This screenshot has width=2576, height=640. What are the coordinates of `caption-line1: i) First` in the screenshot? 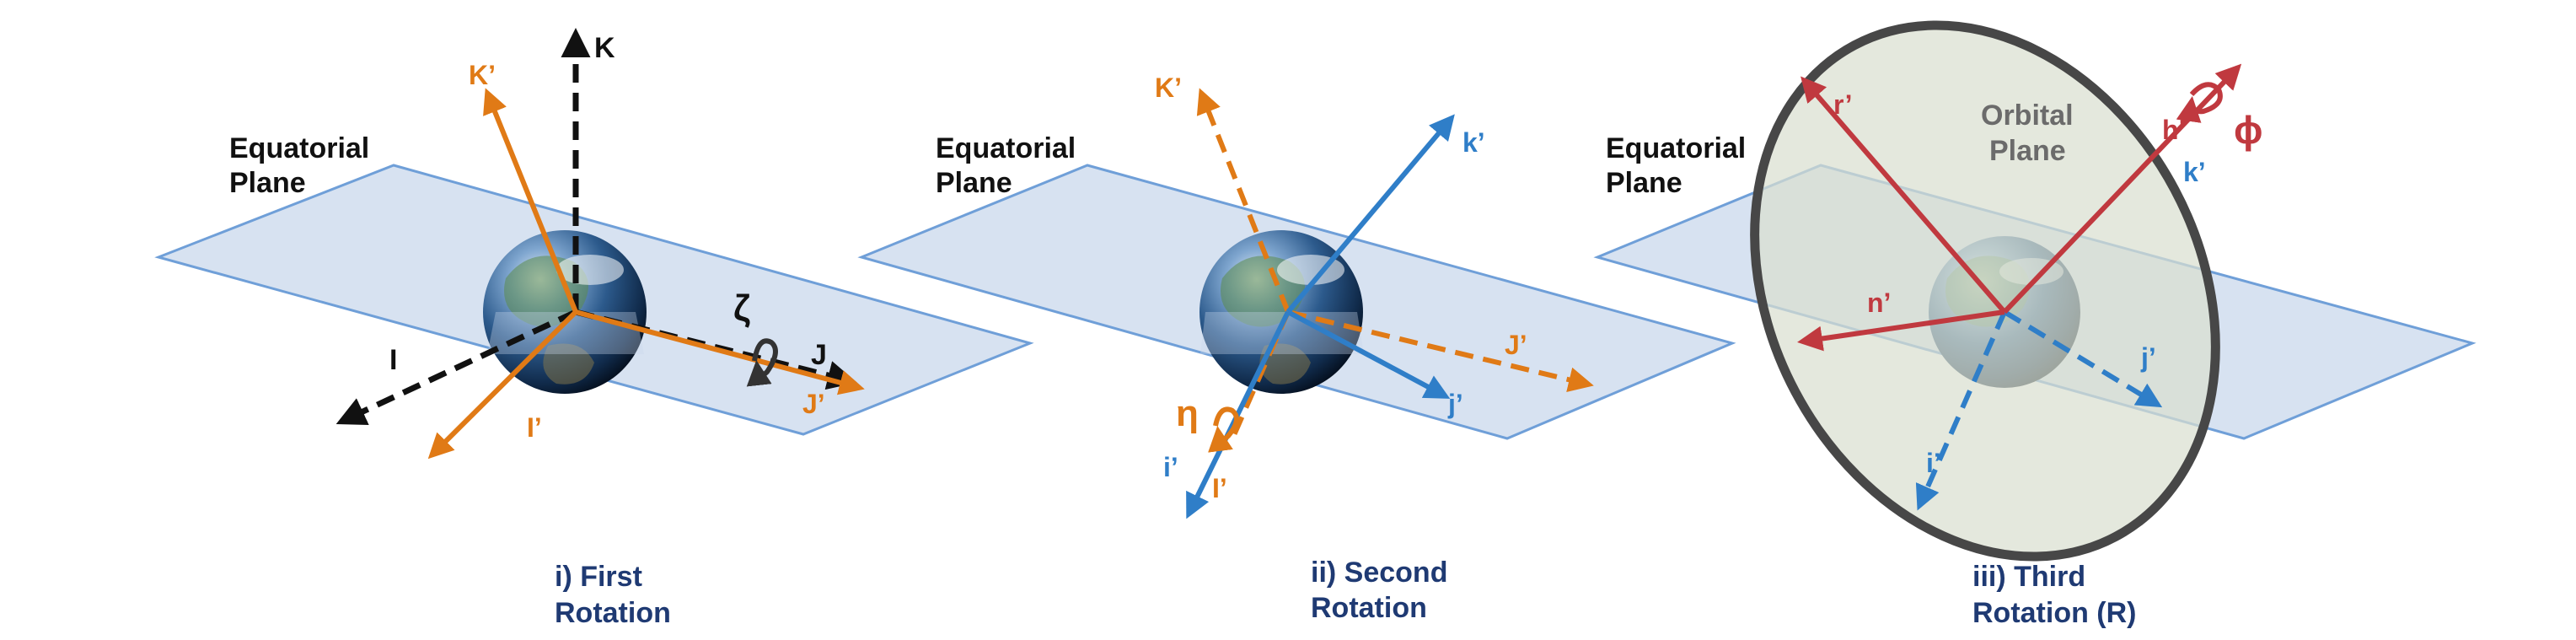 It's located at (598, 577).